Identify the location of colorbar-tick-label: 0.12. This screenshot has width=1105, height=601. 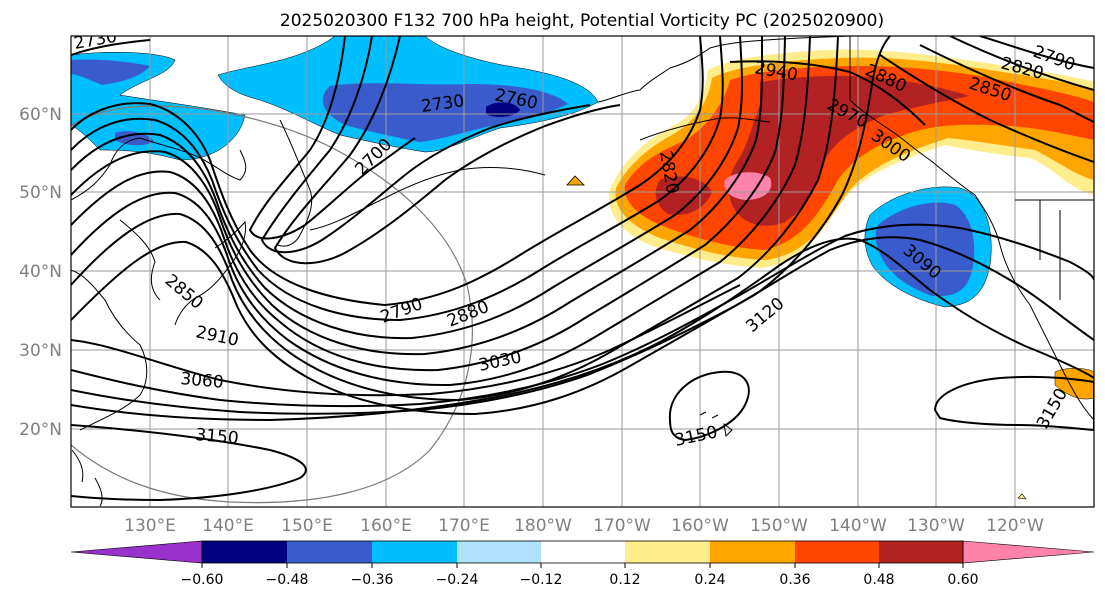
(624, 580).